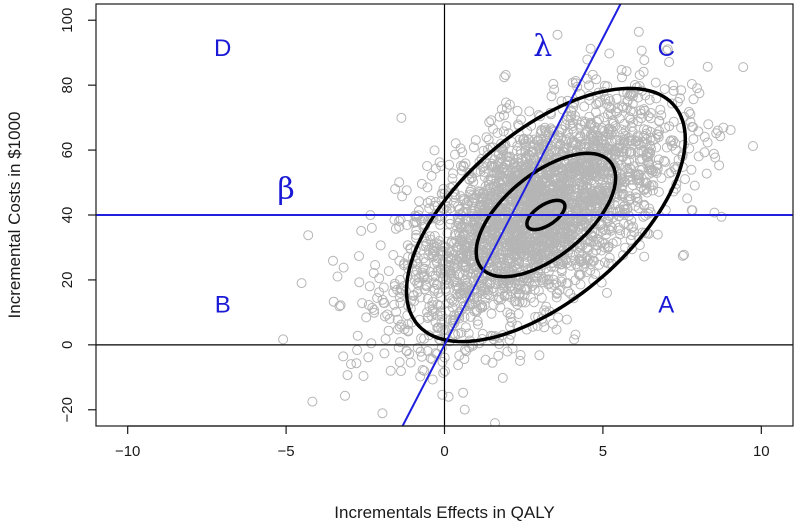 The height and width of the screenshot is (524, 797). Describe the element at coordinates (67, 409) in the screenshot. I see `y-tick-label: −20` at that location.